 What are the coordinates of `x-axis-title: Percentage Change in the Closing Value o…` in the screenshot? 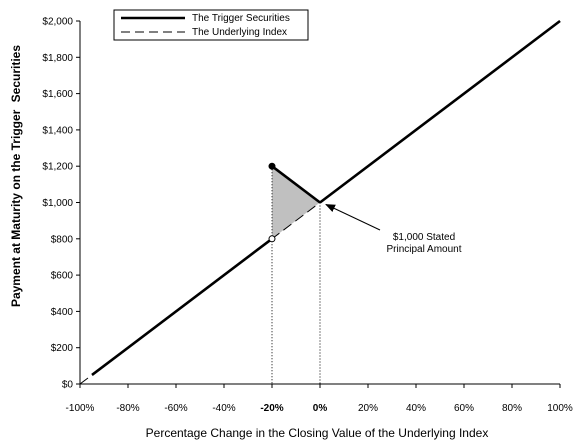 It's located at (317, 433).